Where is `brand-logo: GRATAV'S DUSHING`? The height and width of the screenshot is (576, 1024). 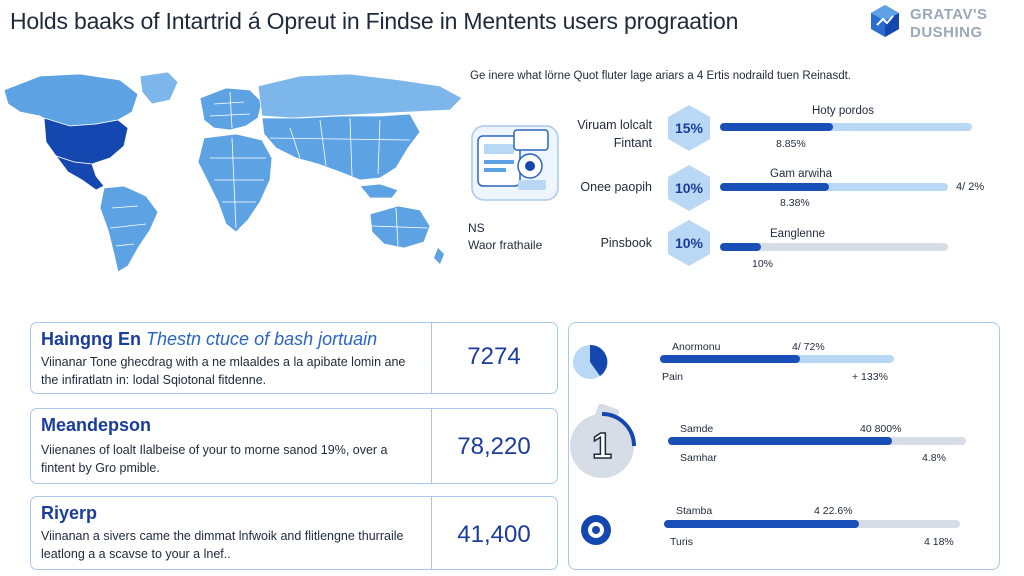 brand-logo: GRATAV'S DUSHING is located at coordinates (944, 24).